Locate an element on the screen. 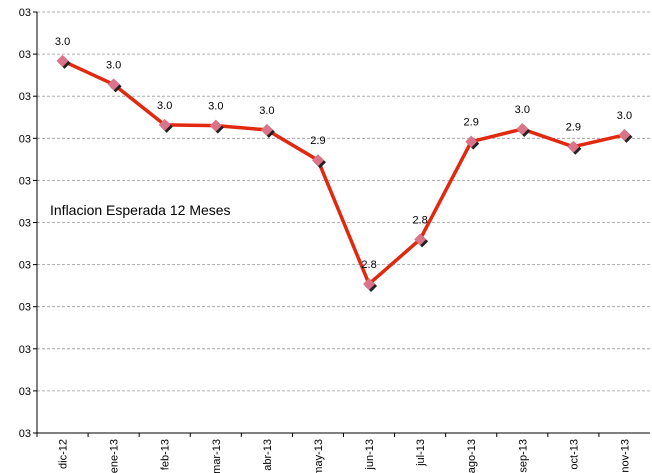 This screenshot has width=652, height=473. x-tick-label: feb-13 is located at coordinates (166, 454).